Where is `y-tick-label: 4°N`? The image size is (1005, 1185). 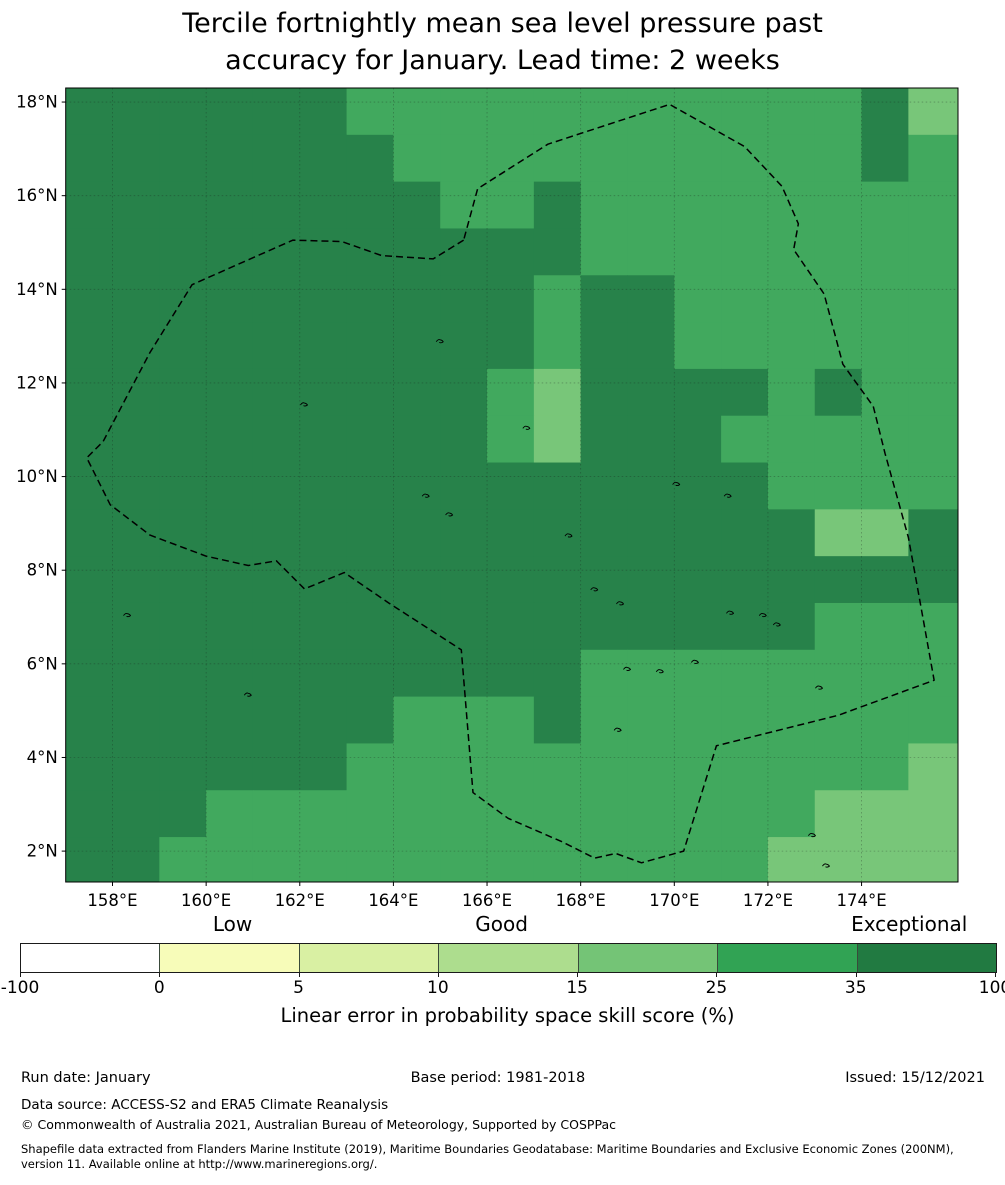
y-tick-label: 4°N is located at coordinates (42, 757).